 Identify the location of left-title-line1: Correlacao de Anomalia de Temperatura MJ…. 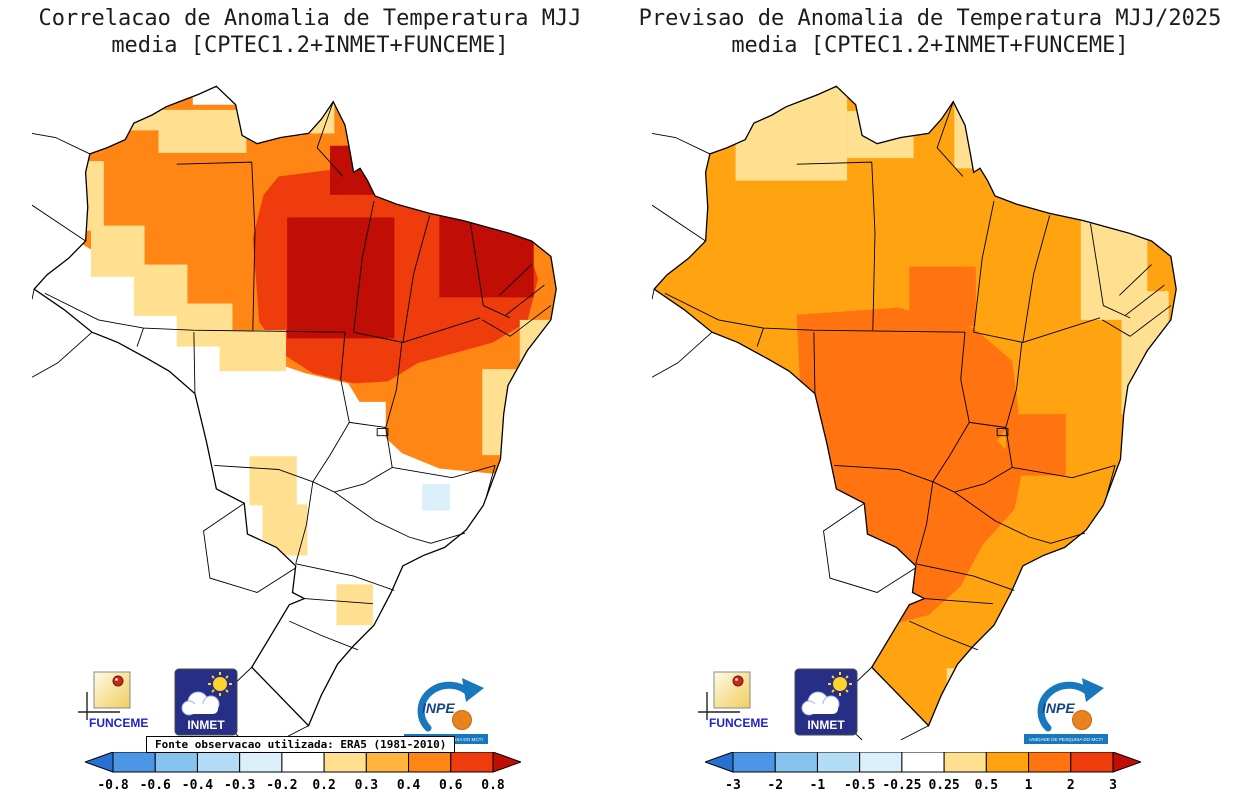
(310, 18).